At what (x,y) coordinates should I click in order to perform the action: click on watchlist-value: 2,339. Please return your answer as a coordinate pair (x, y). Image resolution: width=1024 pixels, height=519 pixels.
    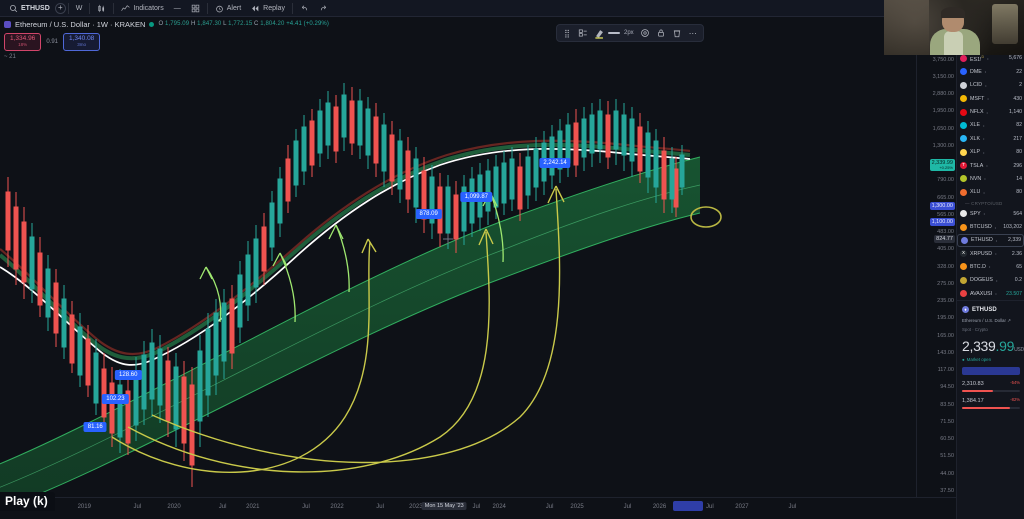
    Looking at the image, I should click on (1014, 240).